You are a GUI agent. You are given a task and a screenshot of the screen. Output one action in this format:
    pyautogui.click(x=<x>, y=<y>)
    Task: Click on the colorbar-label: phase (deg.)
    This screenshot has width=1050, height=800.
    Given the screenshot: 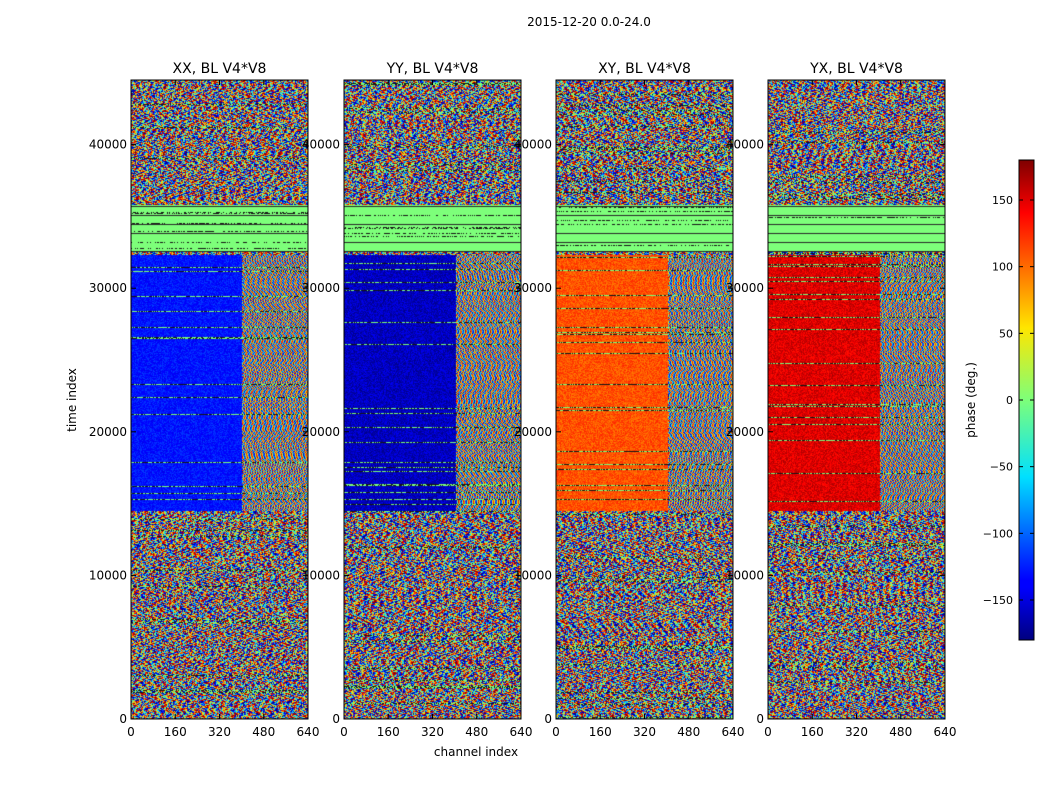 What is the action you would take?
    pyautogui.click(x=971, y=400)
    